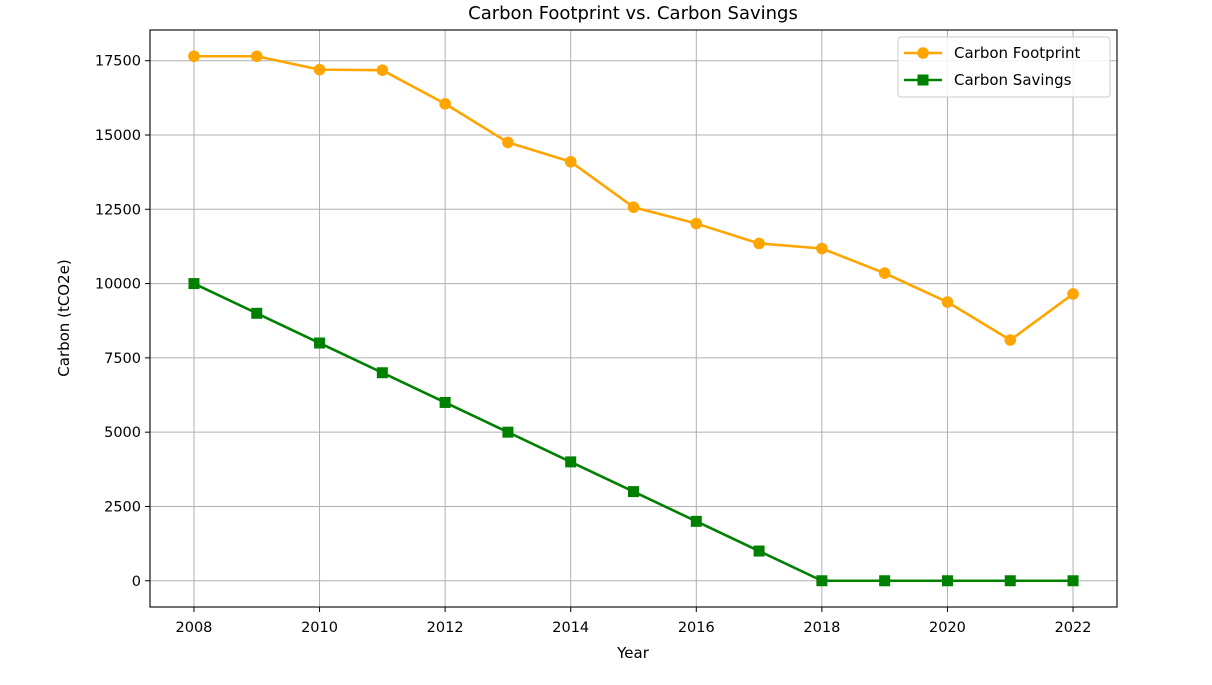 This screenshot has width=1212, height=685. What do you see at coordinates (633, 653) in the screenshot?
I see `x-axis-label: Year` at bounding box center [633, 653].